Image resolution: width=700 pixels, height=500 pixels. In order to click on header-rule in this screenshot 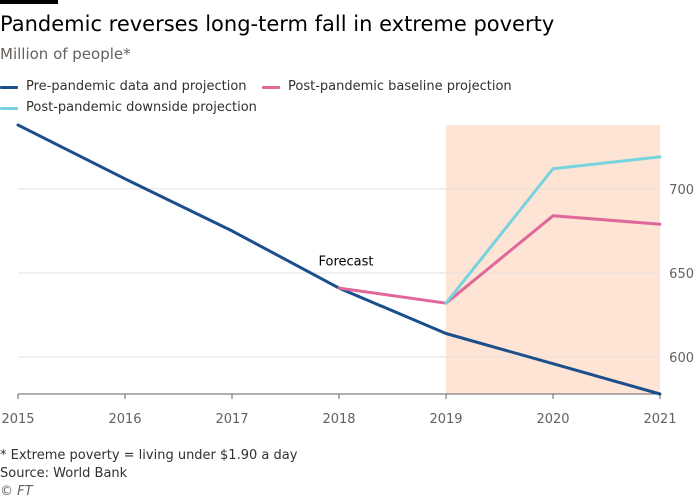, I will do `click(29, 2)`.